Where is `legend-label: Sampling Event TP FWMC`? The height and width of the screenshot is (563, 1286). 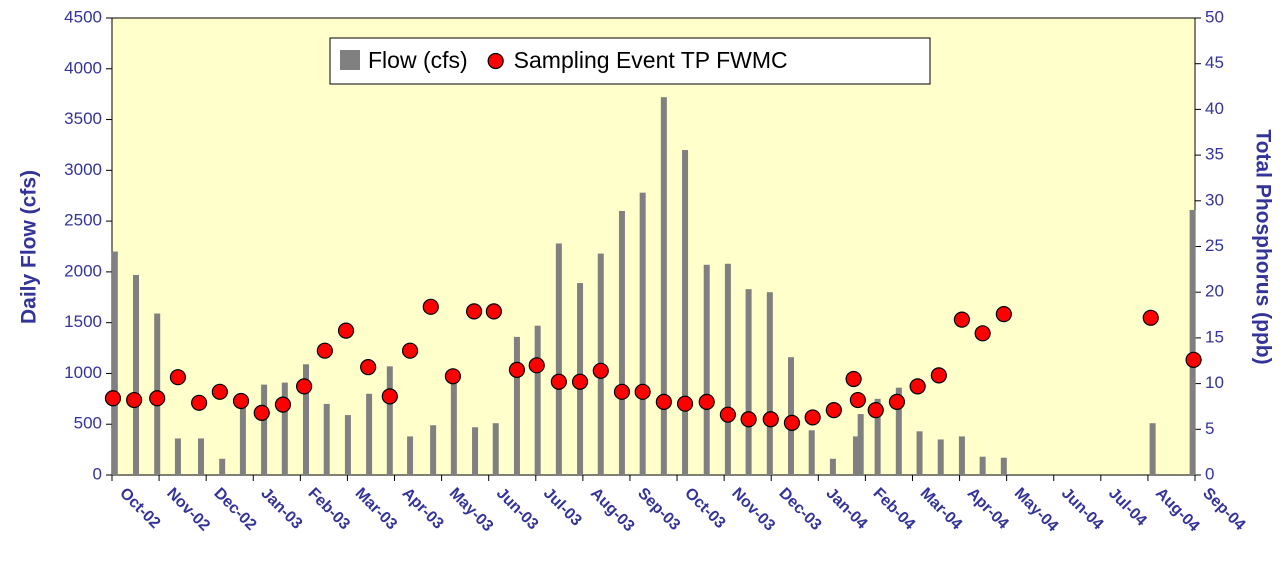 legend-label: Sampling Event TP FWMC is located at coordinates (651, 60).